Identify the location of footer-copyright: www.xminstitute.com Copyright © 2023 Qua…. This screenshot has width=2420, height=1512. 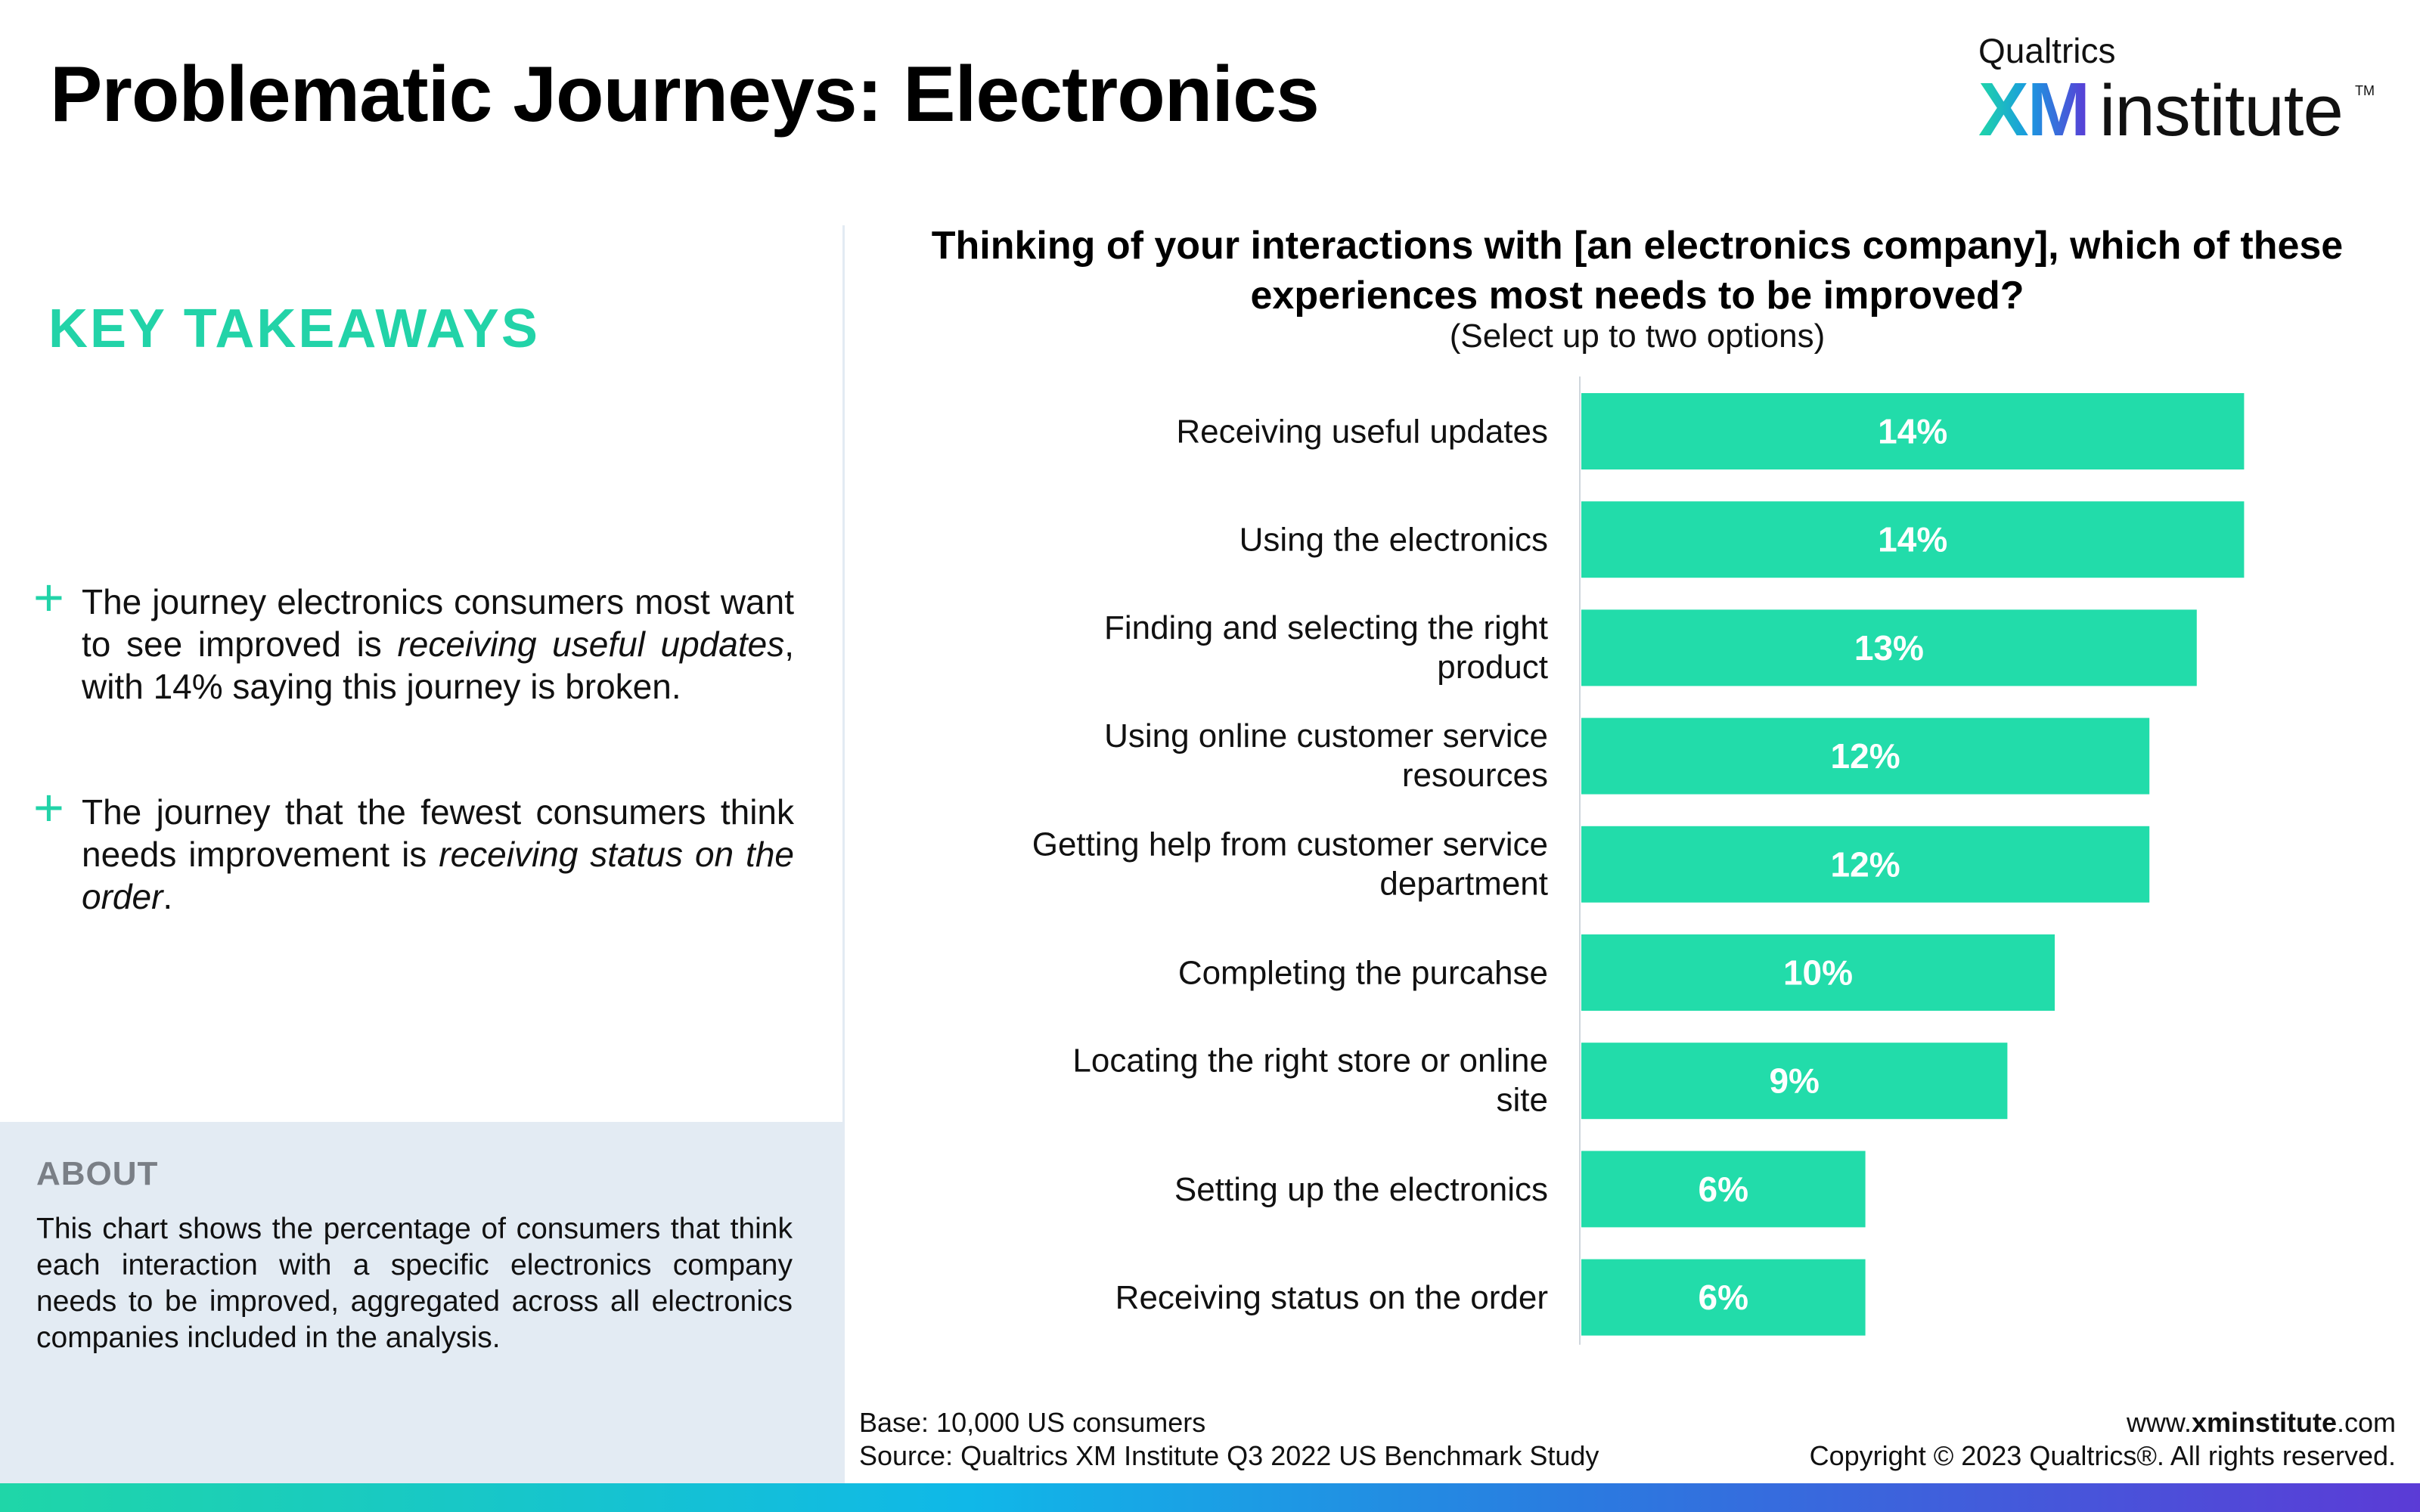
(2103, 1439).